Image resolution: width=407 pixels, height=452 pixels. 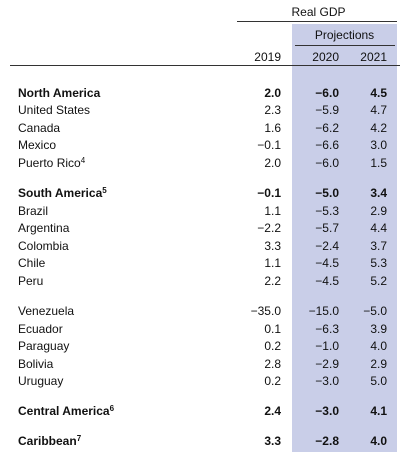 I want to click on row-label: Argentina, so click(x=43, y=228).